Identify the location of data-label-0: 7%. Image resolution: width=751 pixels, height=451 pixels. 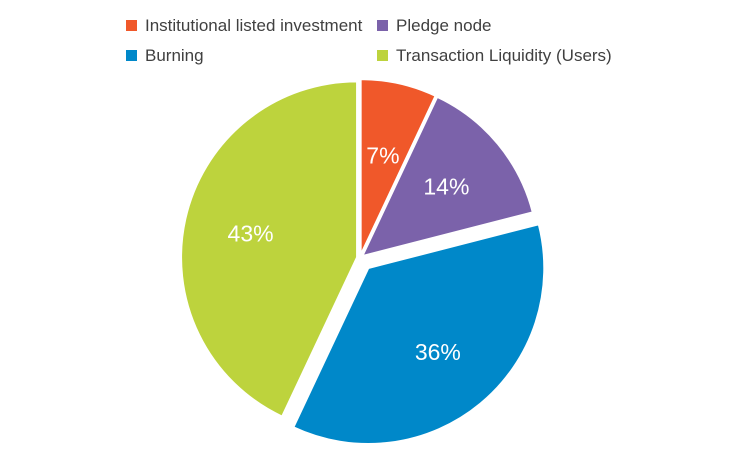
(382, 155).